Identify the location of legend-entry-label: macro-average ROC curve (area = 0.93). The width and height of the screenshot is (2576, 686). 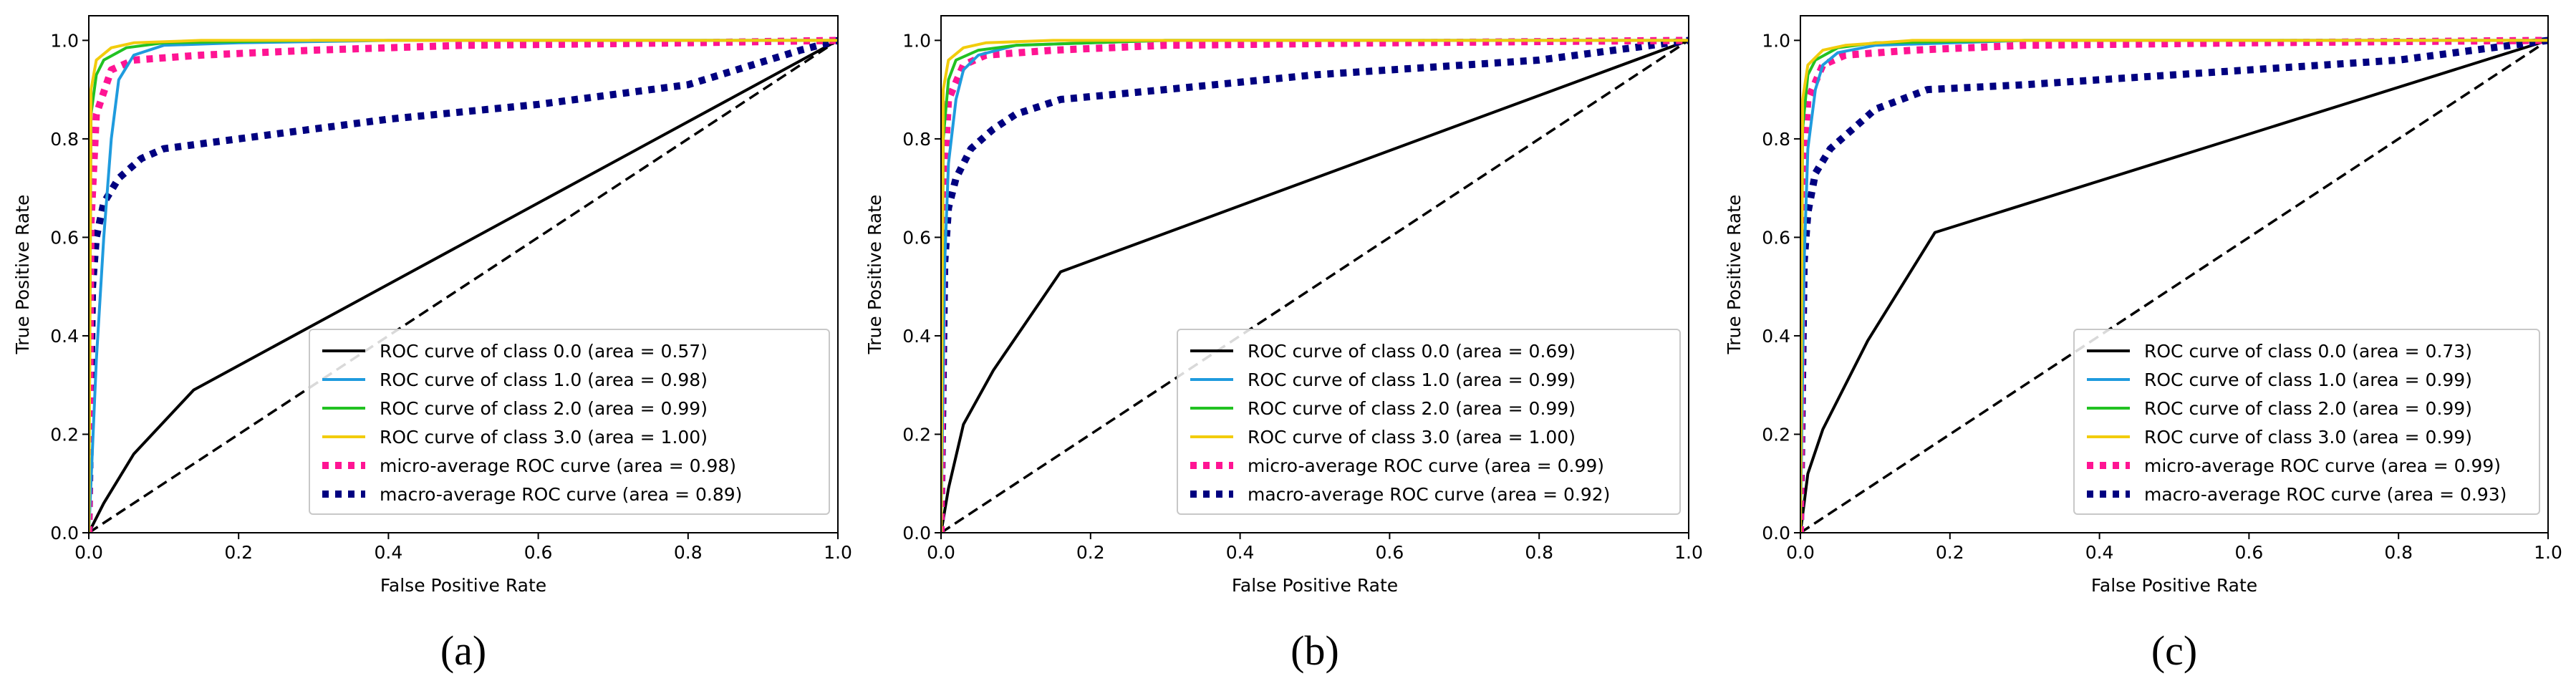
(2325, 495).